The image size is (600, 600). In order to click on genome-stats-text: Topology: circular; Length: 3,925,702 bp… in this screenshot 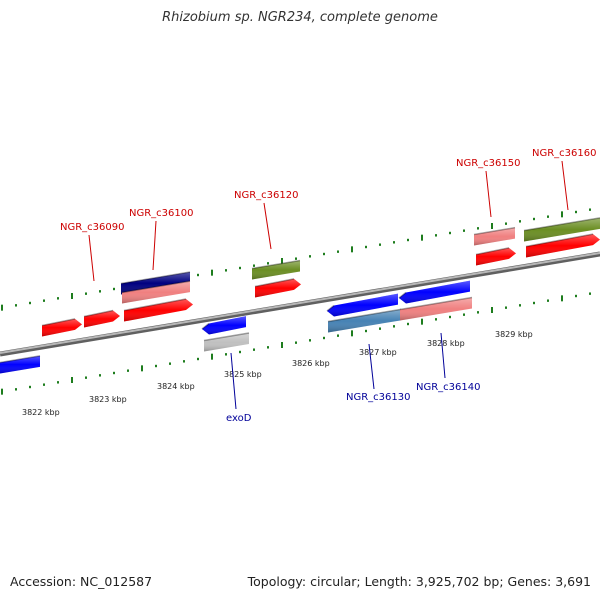, I will do `click(419, 581)`.